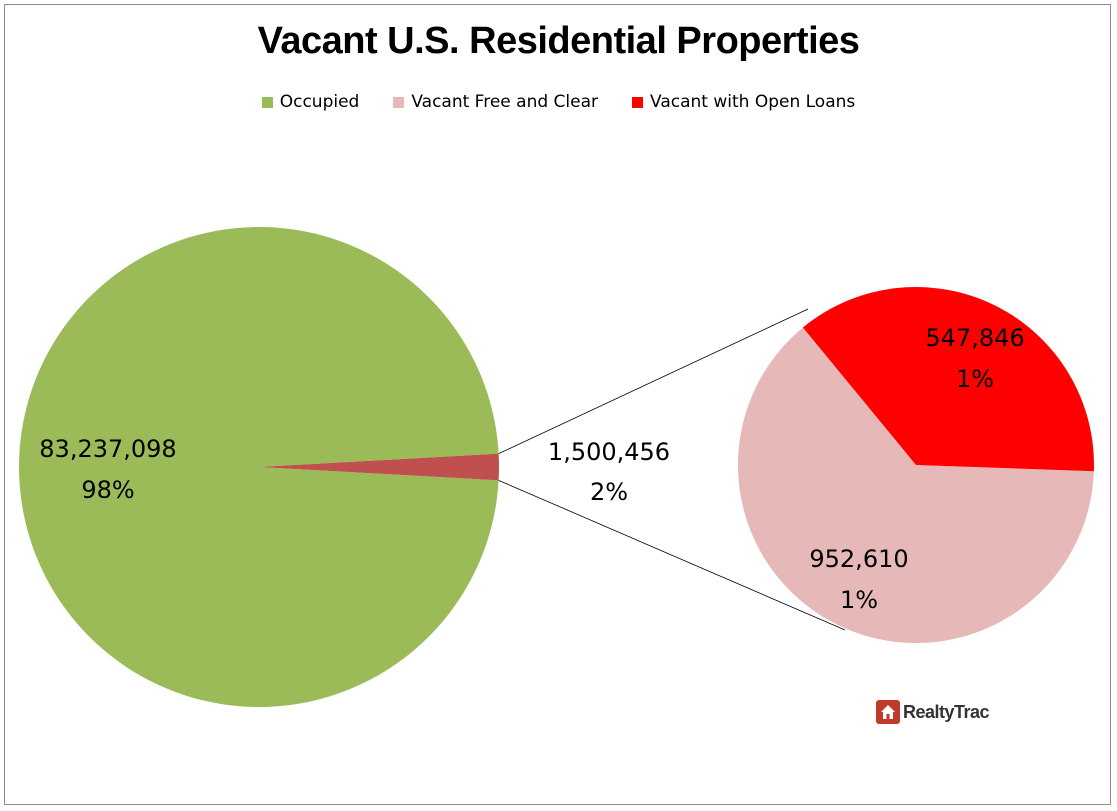 Image resolution: width=1117 pixels, height=811 pixels. I want to click on logo-text: RealtyTrac, so click(946, 711).